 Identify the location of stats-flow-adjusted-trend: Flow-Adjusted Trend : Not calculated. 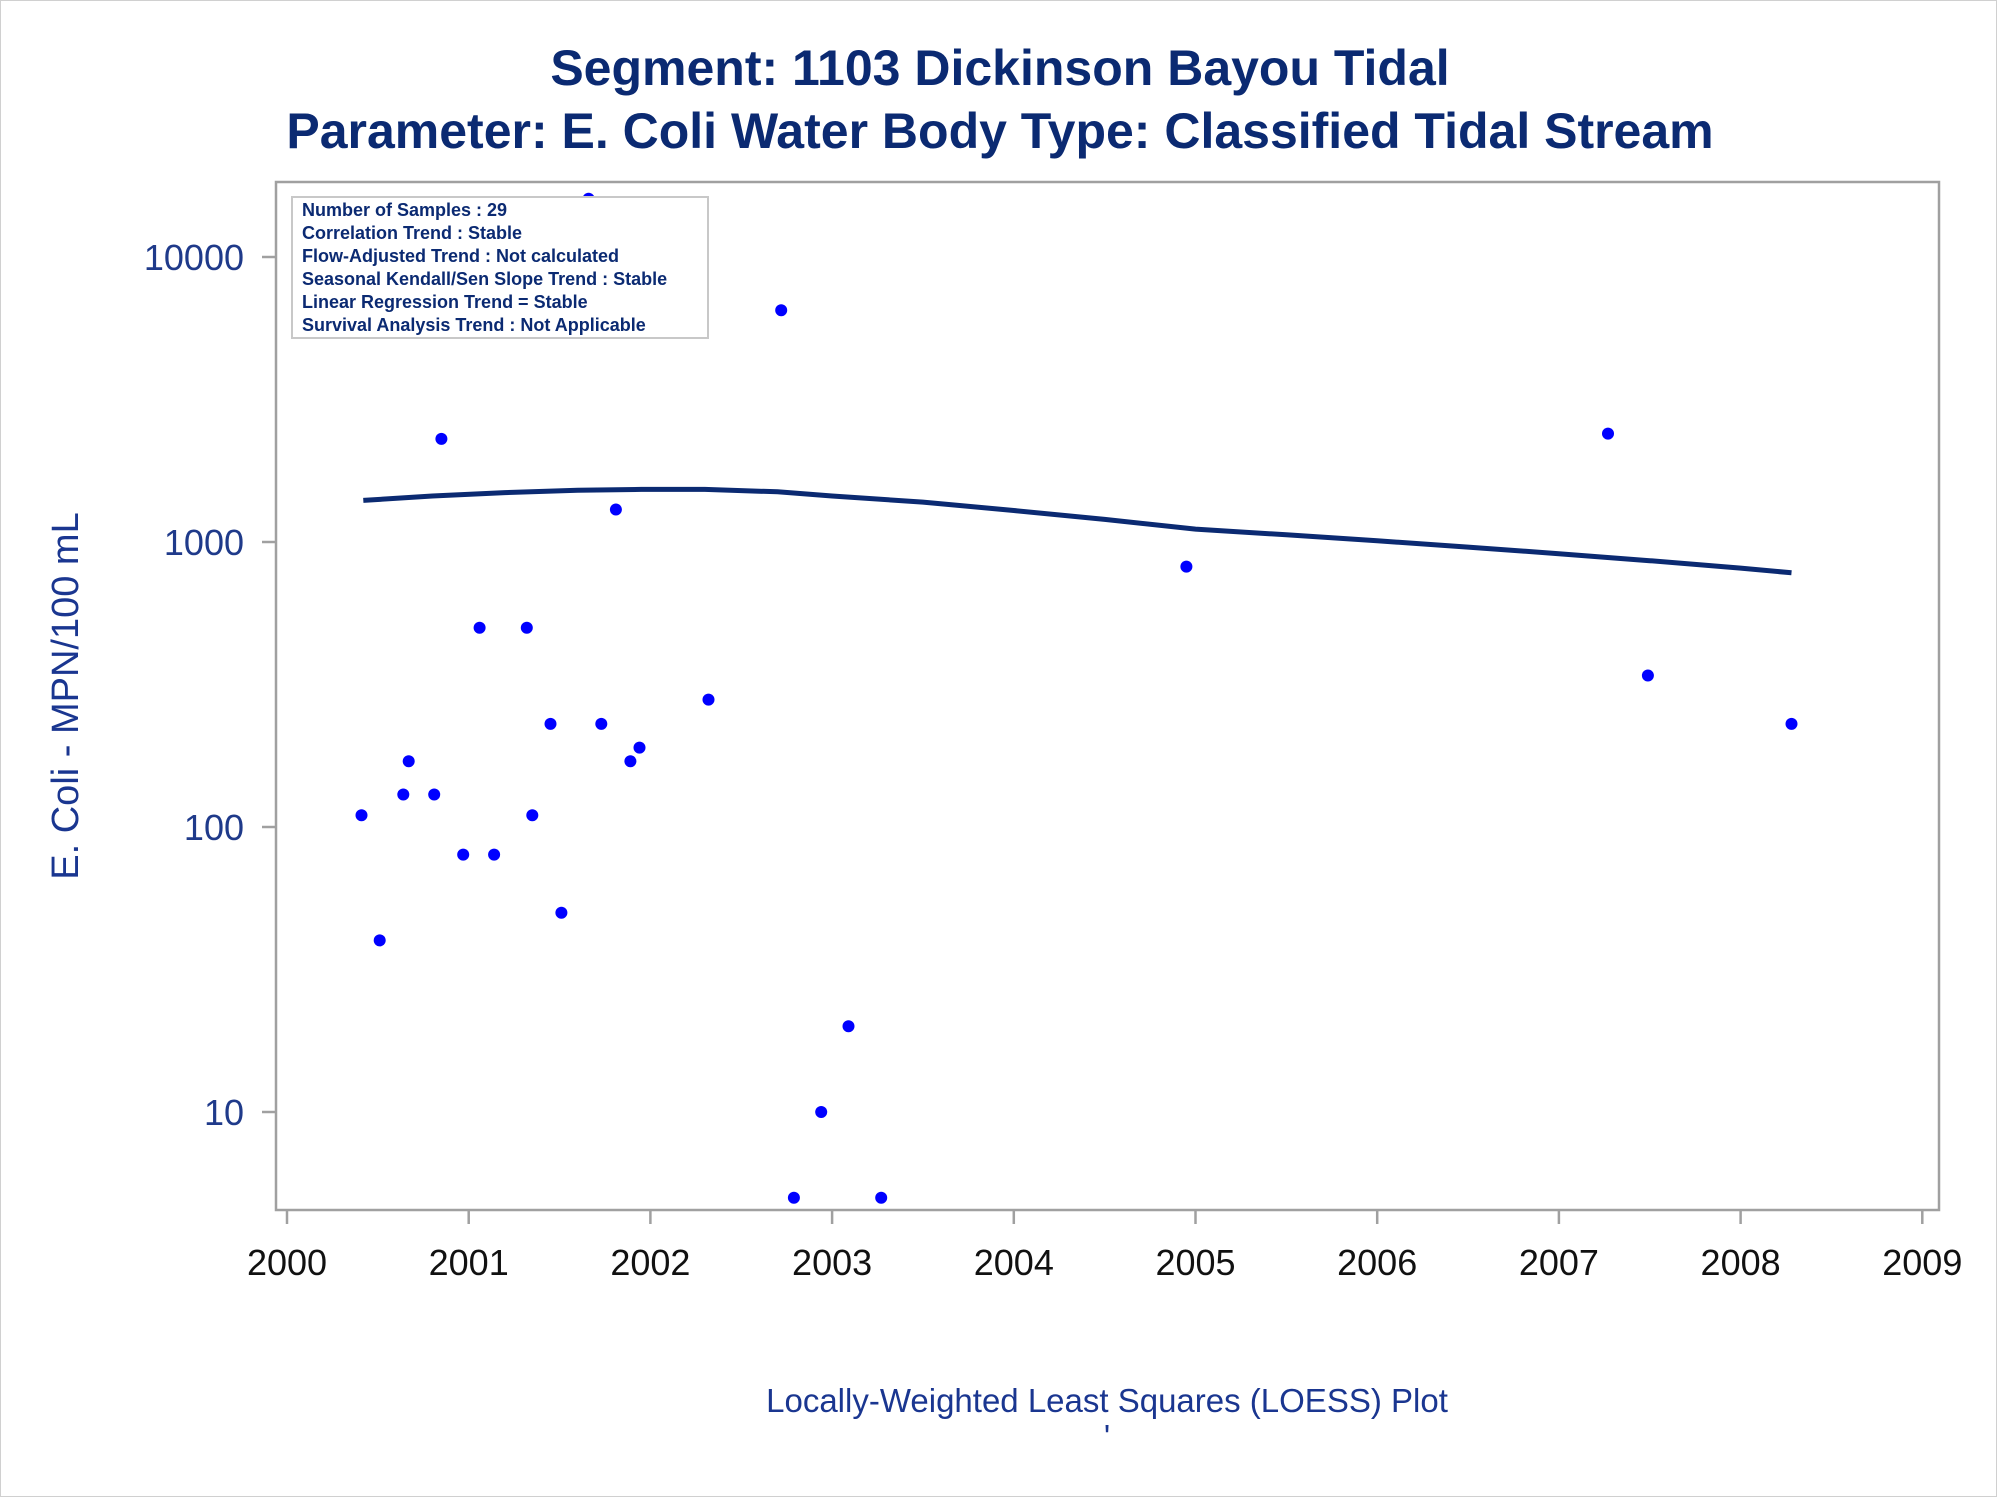
(460, 256).